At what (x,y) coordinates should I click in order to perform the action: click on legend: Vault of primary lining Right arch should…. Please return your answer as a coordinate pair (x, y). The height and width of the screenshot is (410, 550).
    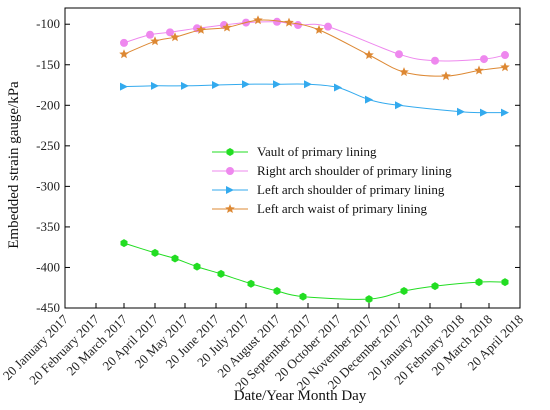
    Looking at the image, I should click on (332, 180).